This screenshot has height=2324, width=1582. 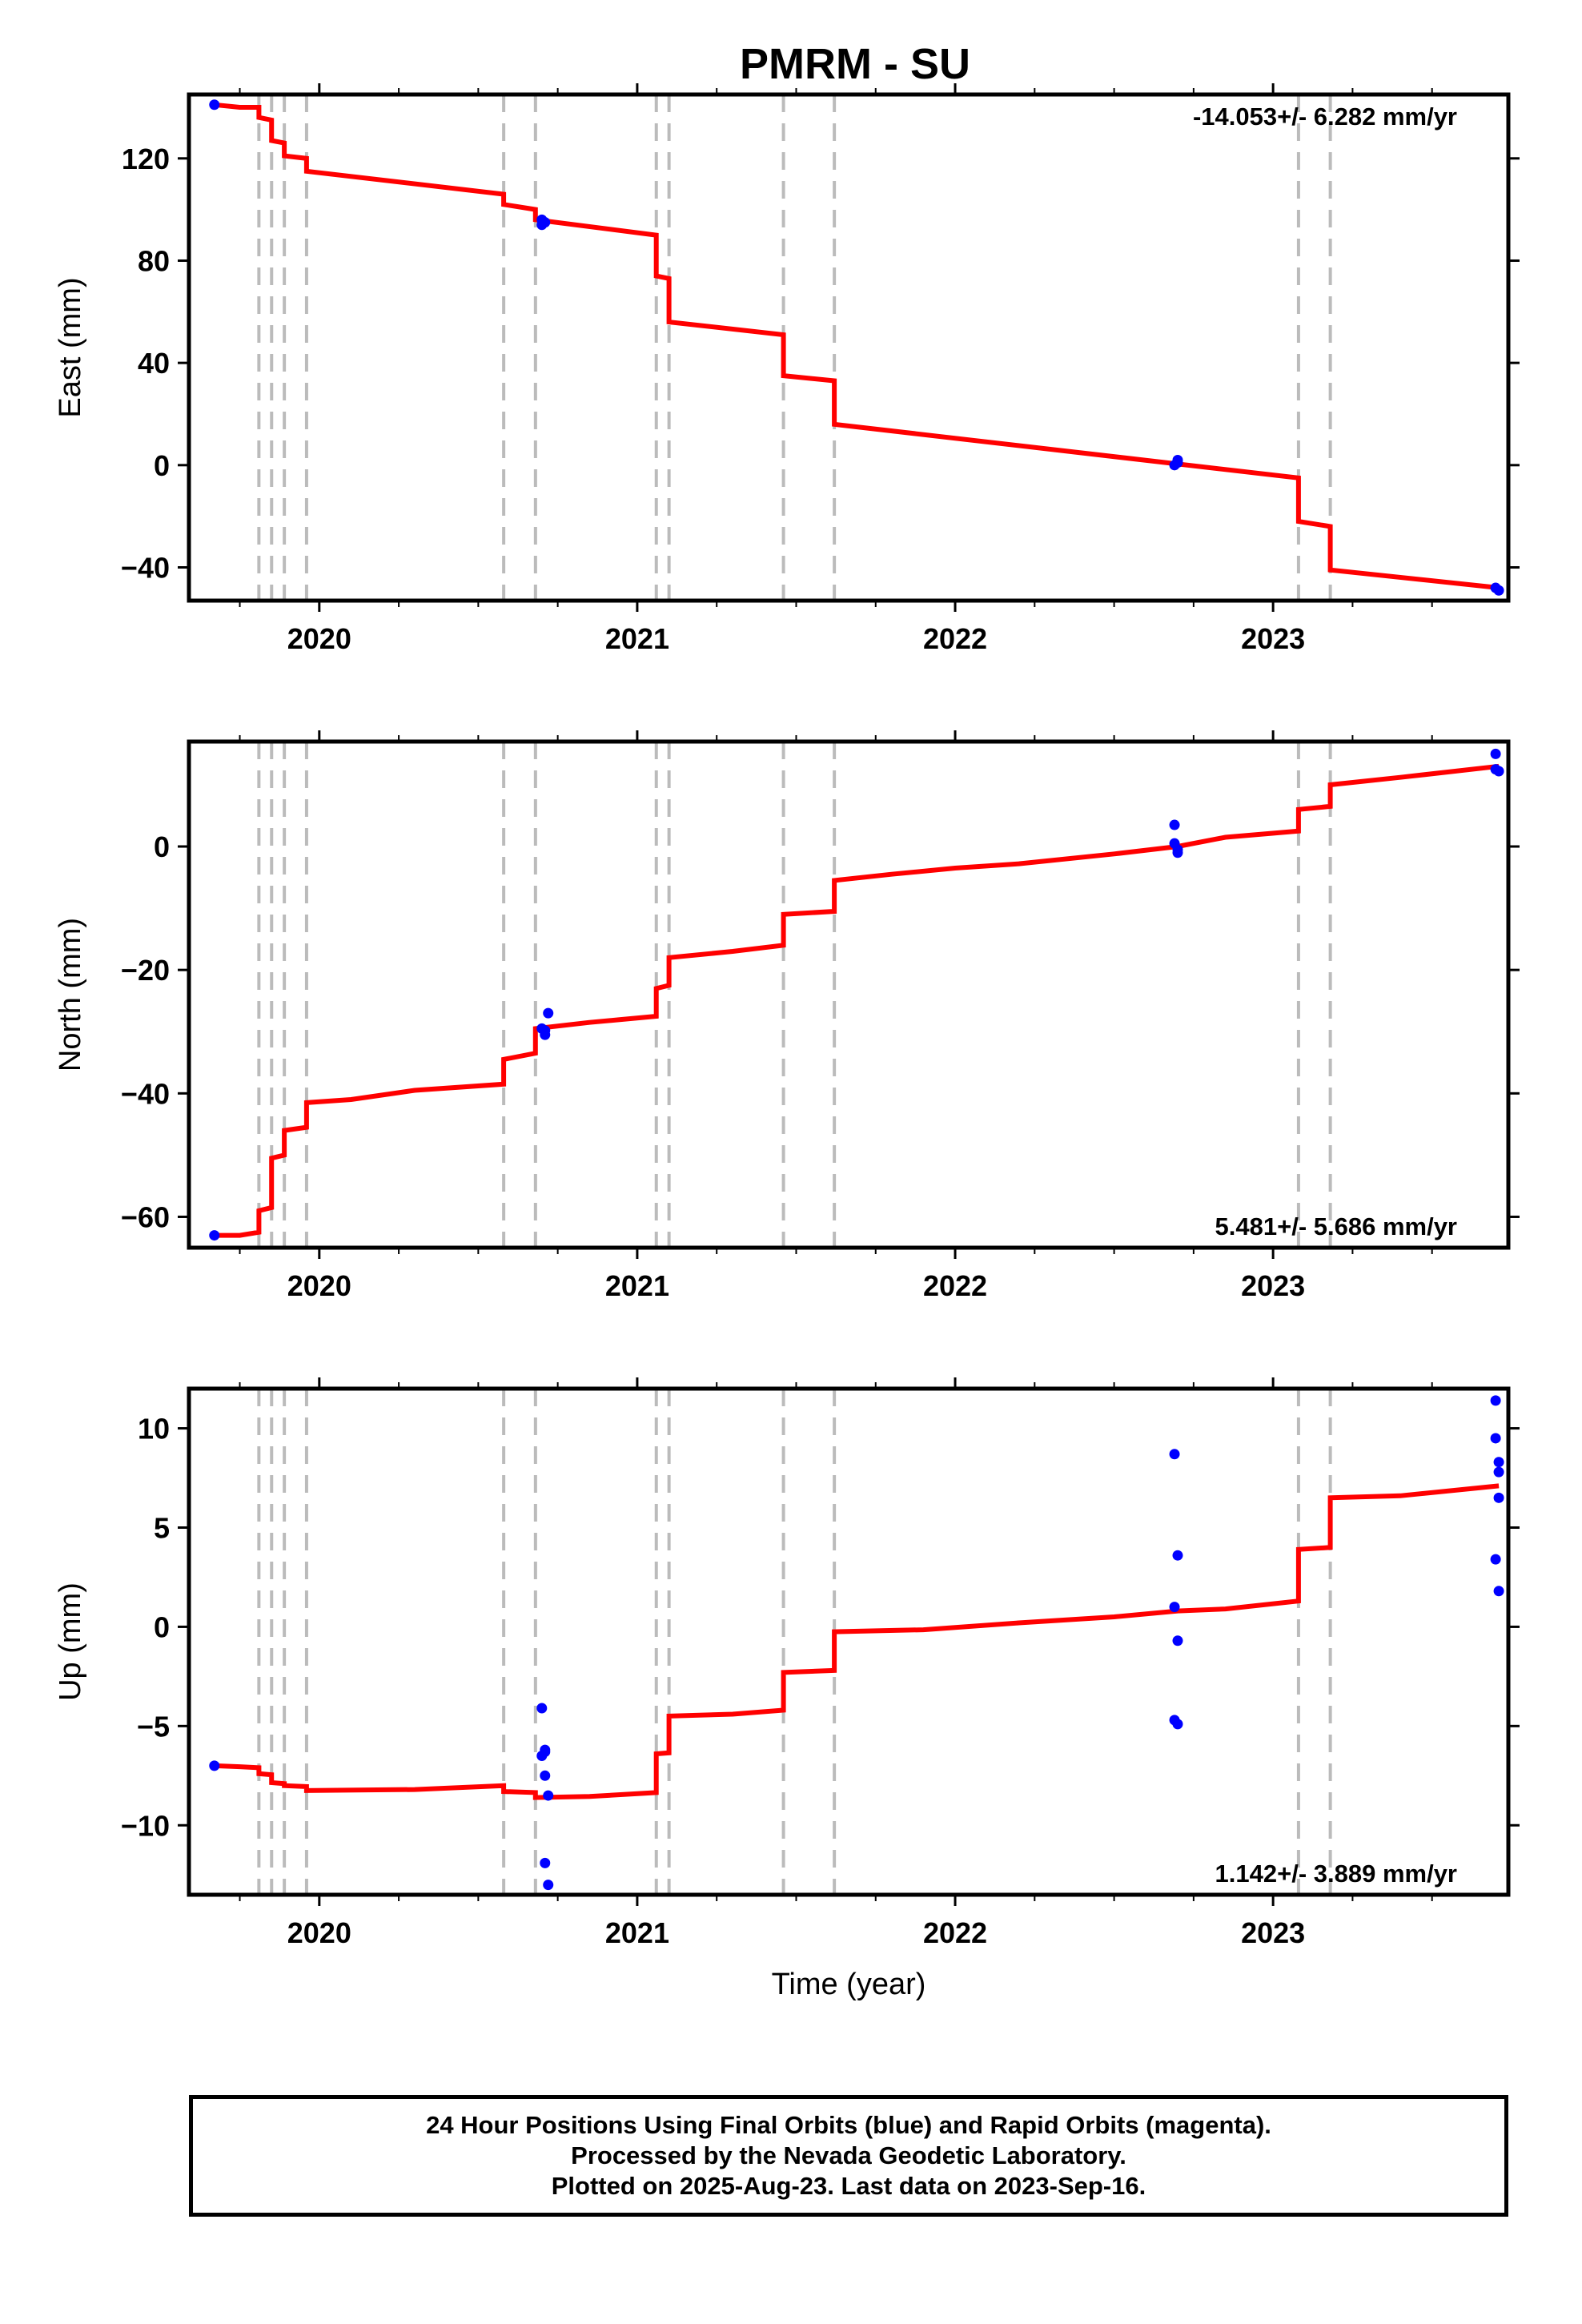 What do you see at coordinates (1273, 1285) in the screenshot?
I see `north-x-tick-label: 2023` at bounding box center [1273, 1285].